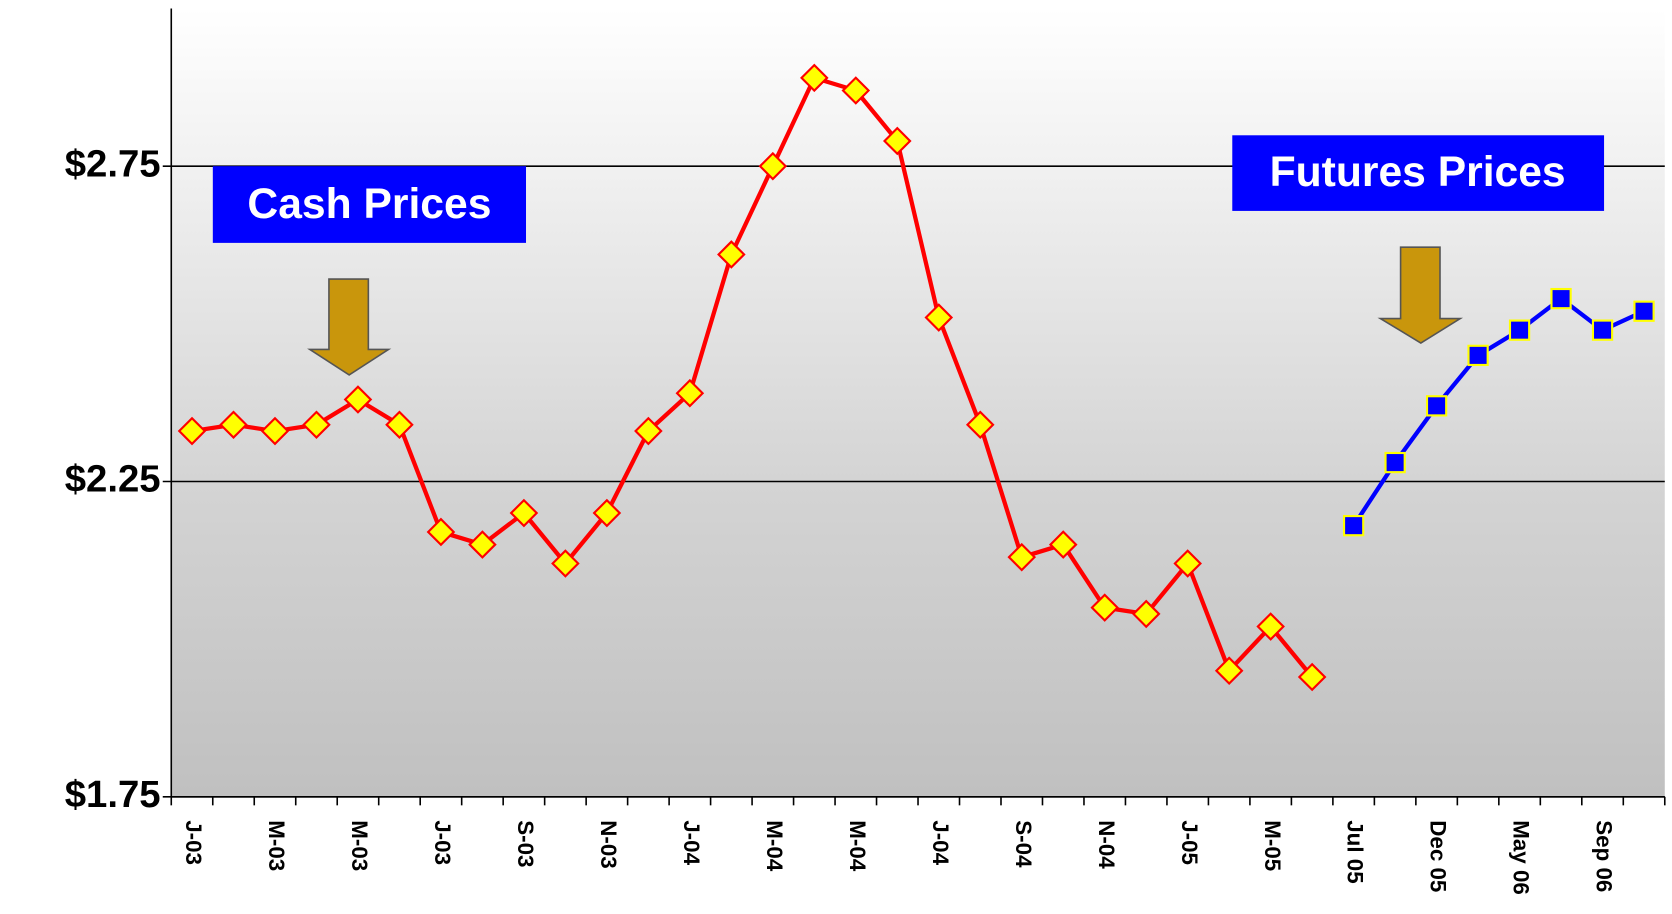  I want to click on x-tick-label: Sep 06, so click(1604, 856).